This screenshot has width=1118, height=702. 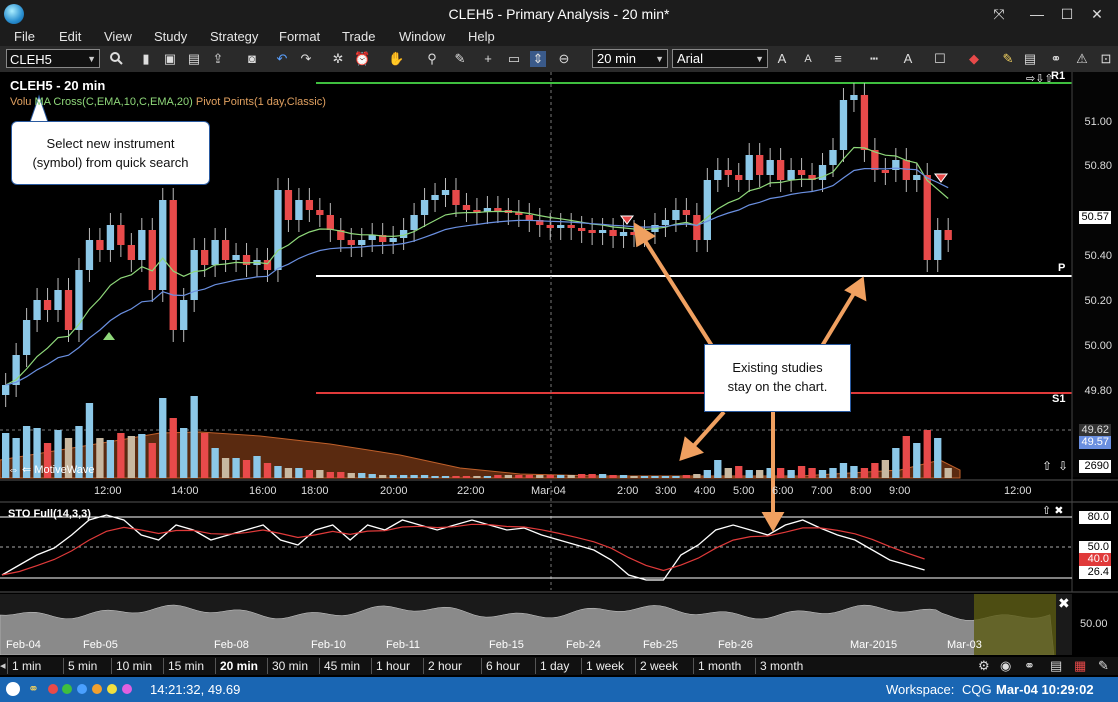 What do you see at coordinates (514, 58) in the screenshot?
I see `ruler-icon: ▭` at bounding box center [514, 58].